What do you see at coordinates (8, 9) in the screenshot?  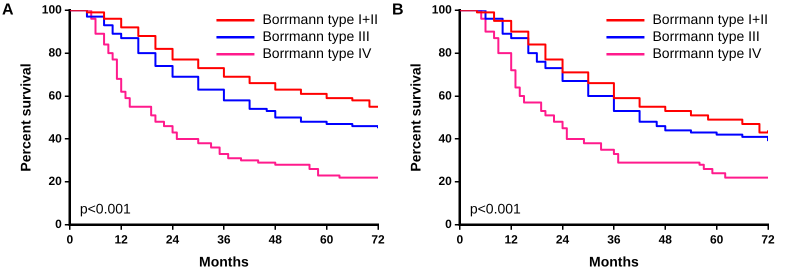 I see `chart-title: A` at bounding box center [8, 9].